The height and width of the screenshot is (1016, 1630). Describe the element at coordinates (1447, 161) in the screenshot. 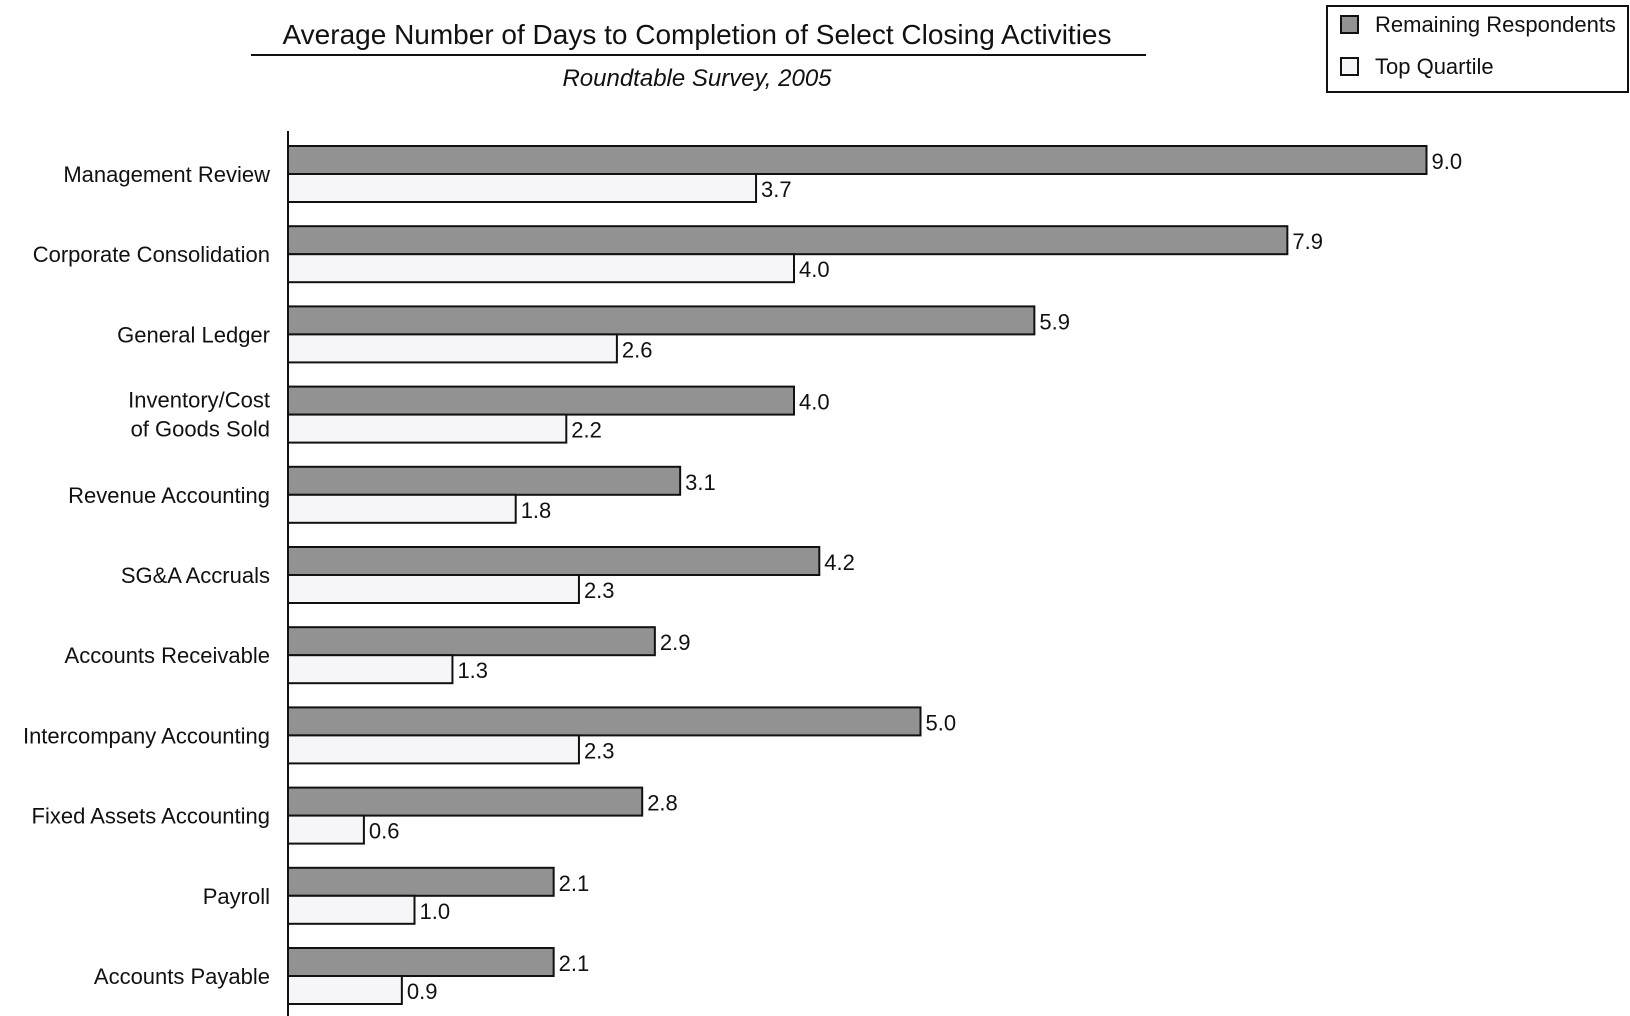

I see `data-label-remaining-respondents: 9.0` at that location.